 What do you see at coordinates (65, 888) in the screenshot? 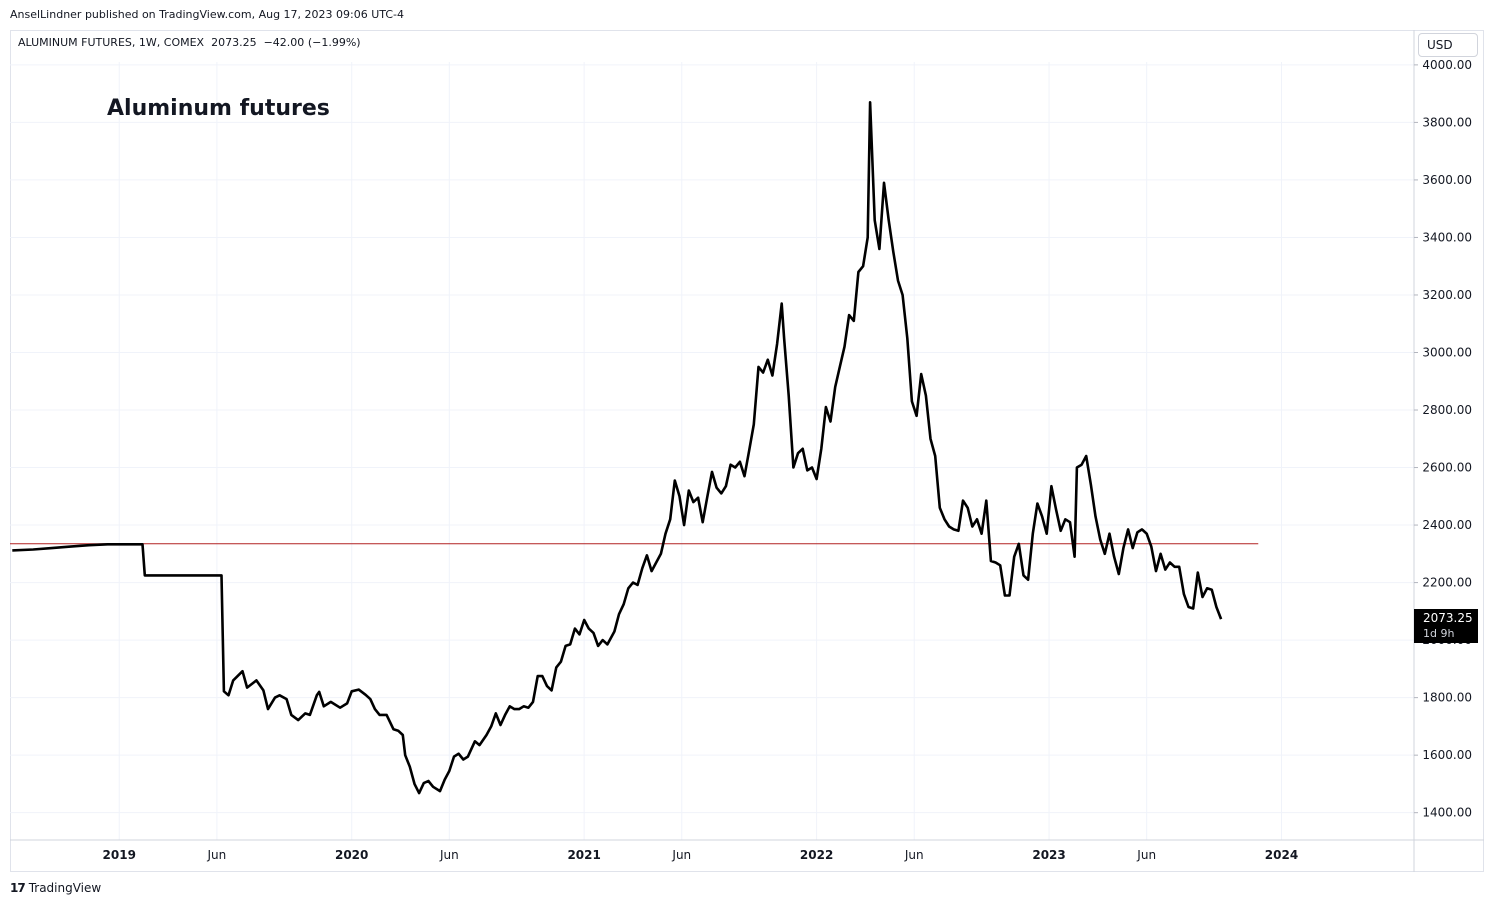
I see `tradingview-brand-text: TradingView` at bounding box center [65, 888].